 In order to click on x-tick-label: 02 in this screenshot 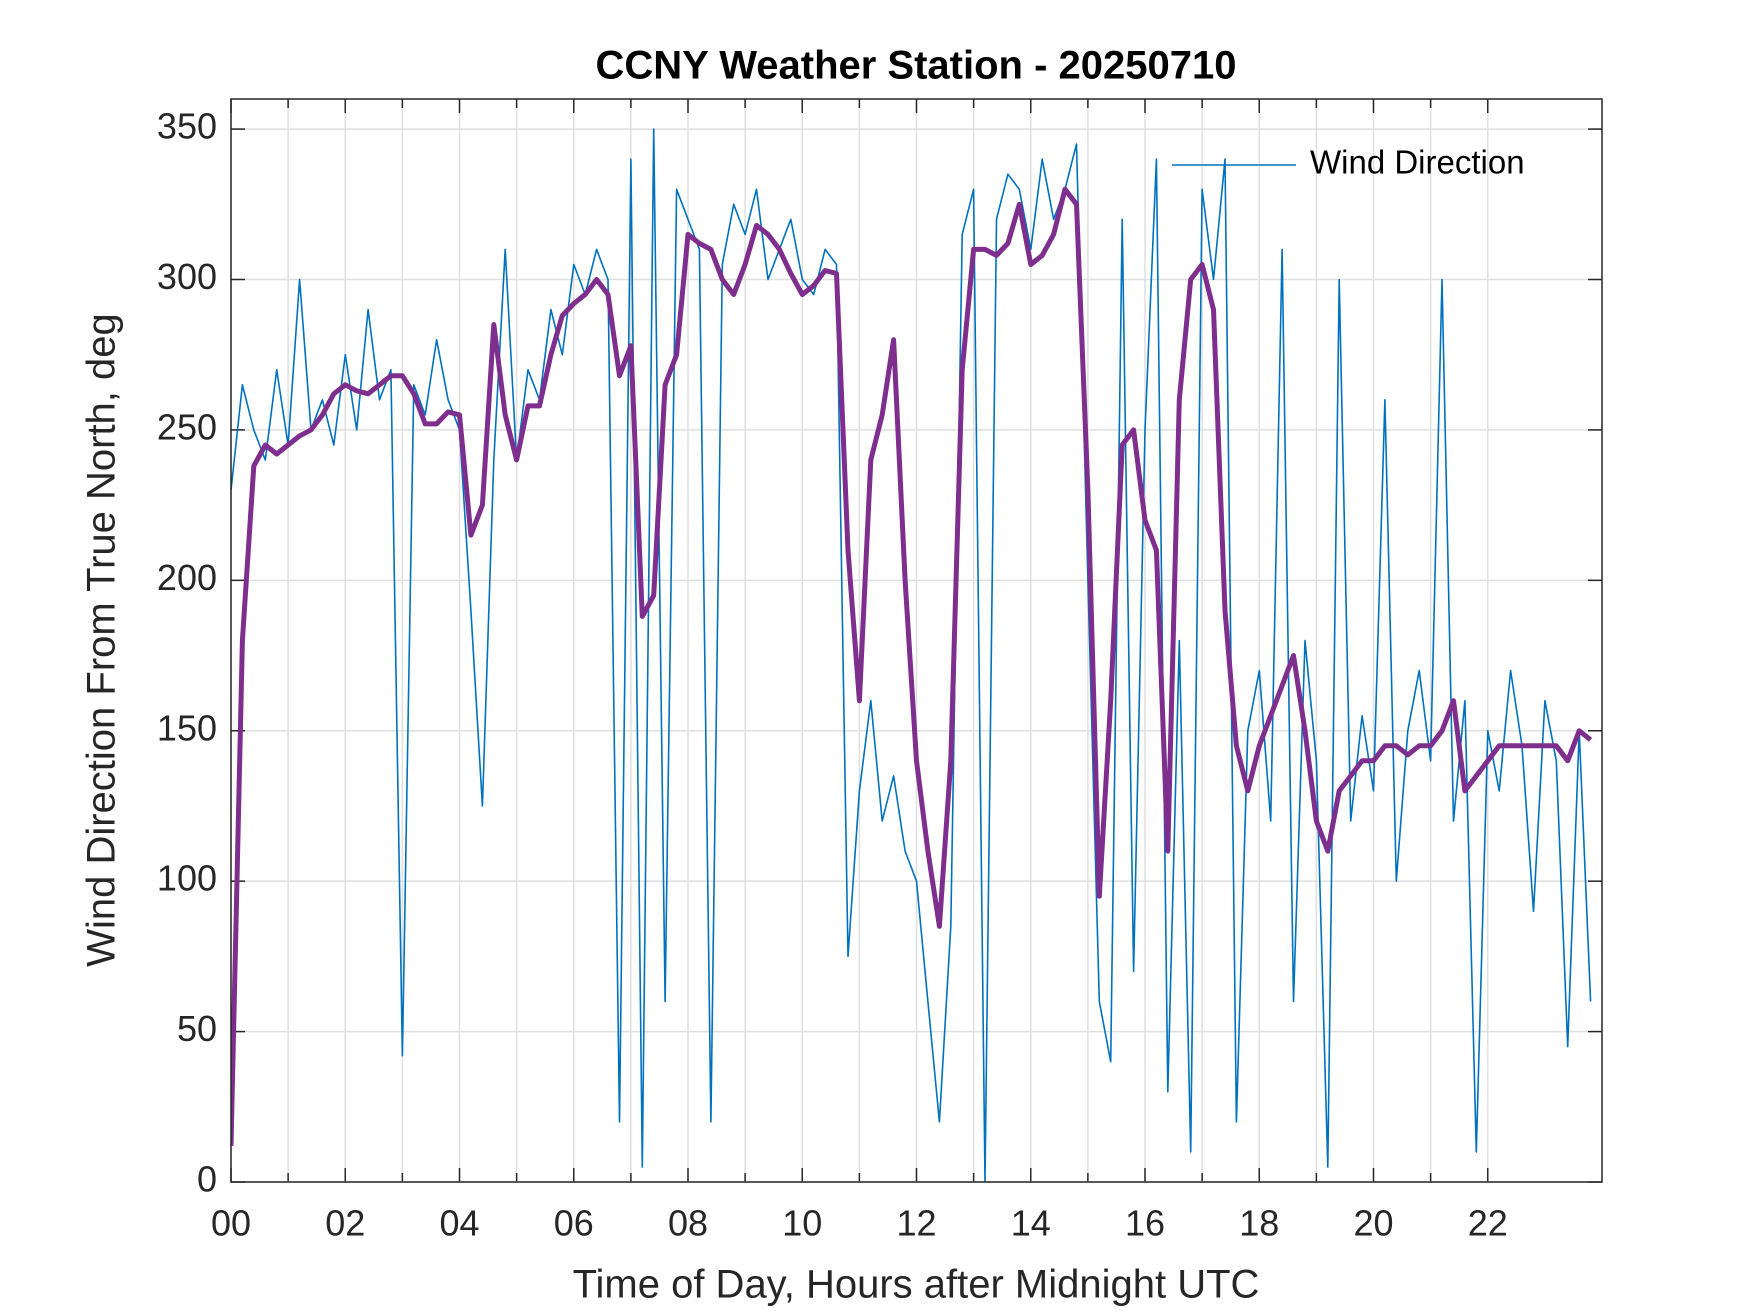, I will do `click(345, 1223)`.